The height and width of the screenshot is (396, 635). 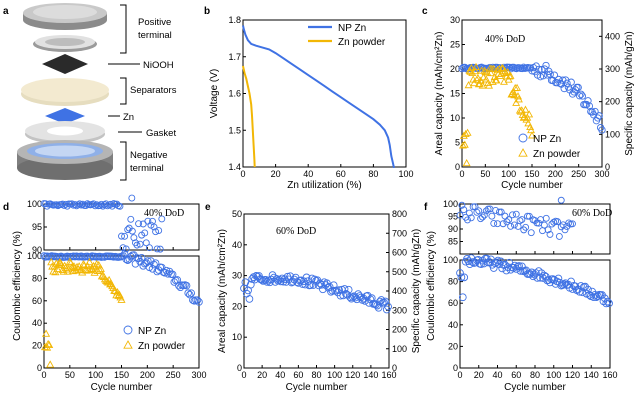 What do you see at coordinates (239, 368) in the screenshot?
I see `e-ytick-label: 0` at bounding box center [239, 368].